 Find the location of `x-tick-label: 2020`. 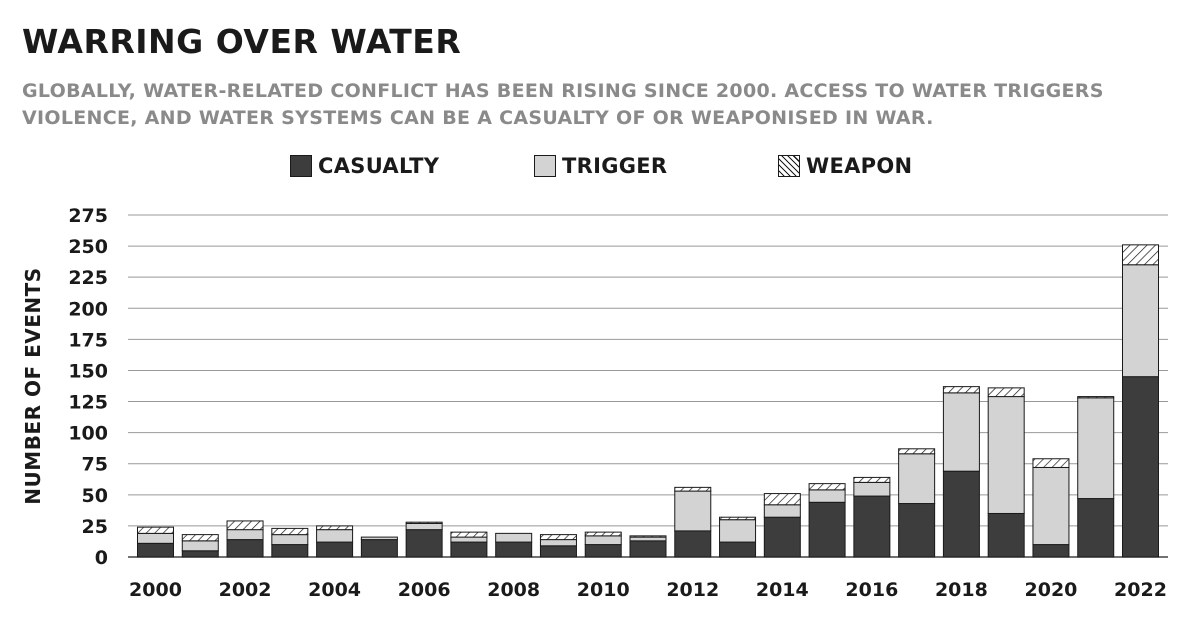

x-tick-label: 2020 is located at coordinates (1051, 590).